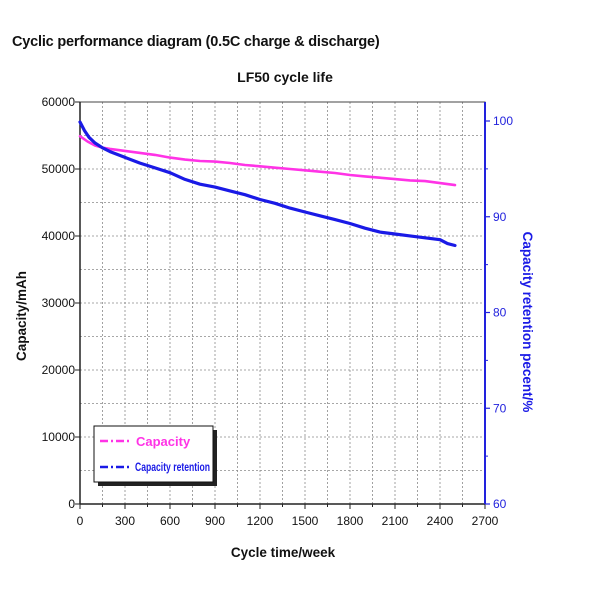 This screenshot has width=600, height=600. Describe the element at coordinates (267, 160) in the screenshot. I see `series-line-capacity` at that location.